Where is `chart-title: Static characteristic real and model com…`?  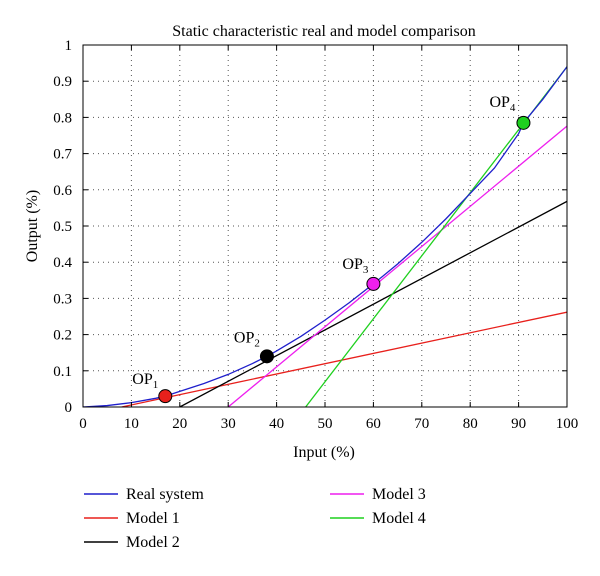
chart-title: Static characteristic real and model com… is located at coordinates (323, 31).